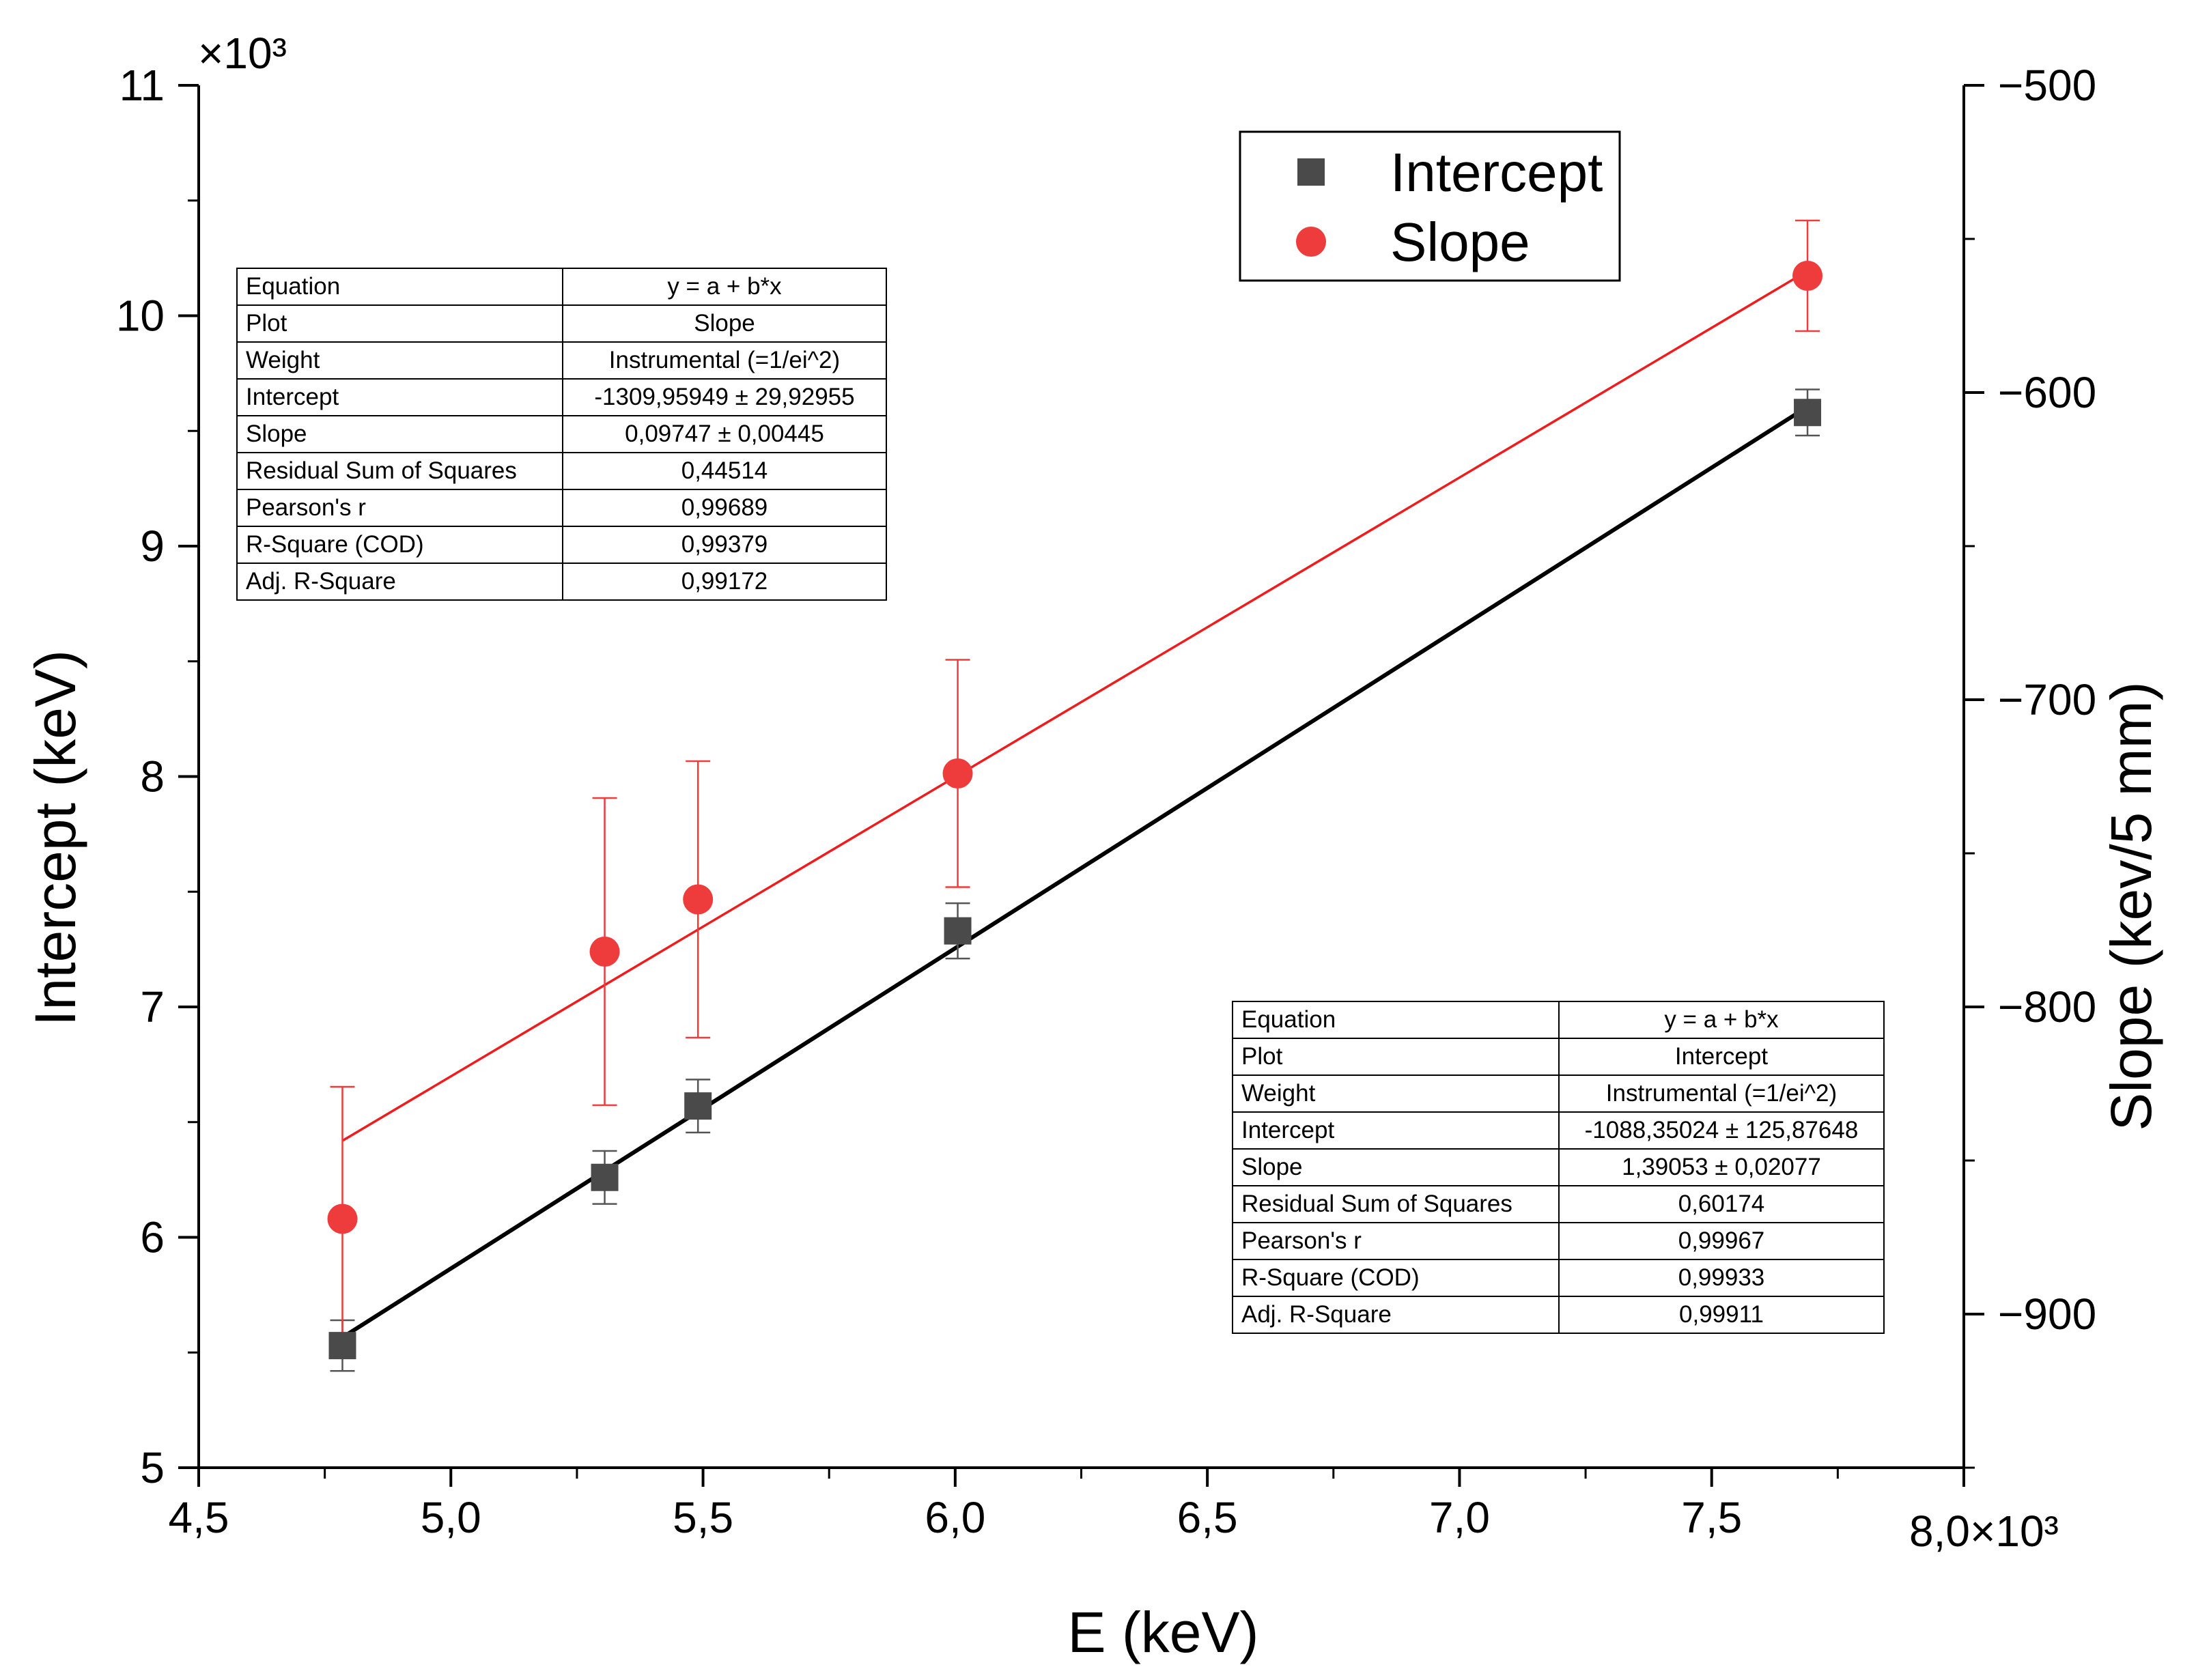 Image resolution: width=2196 pixels, height=1680 pixels. I want to click on x-axis-title: E (keV), so click(1162, 1632).